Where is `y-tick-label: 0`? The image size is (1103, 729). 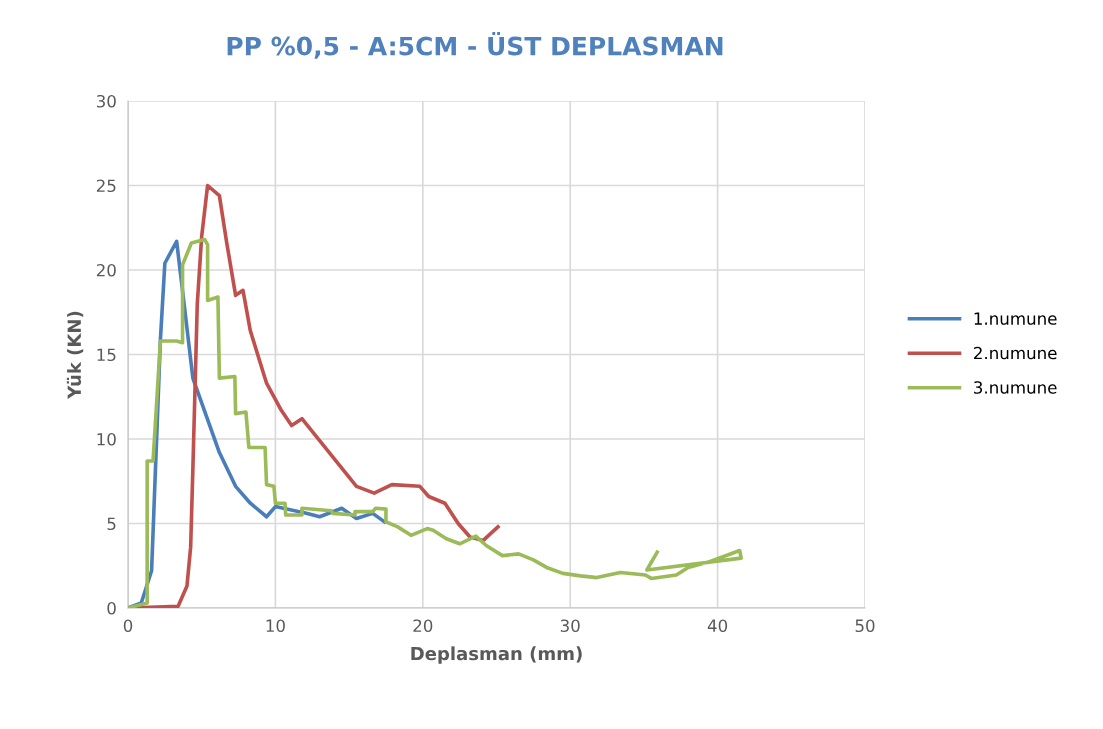 y-tick-label: 0 is located at coordinates (111, 608).